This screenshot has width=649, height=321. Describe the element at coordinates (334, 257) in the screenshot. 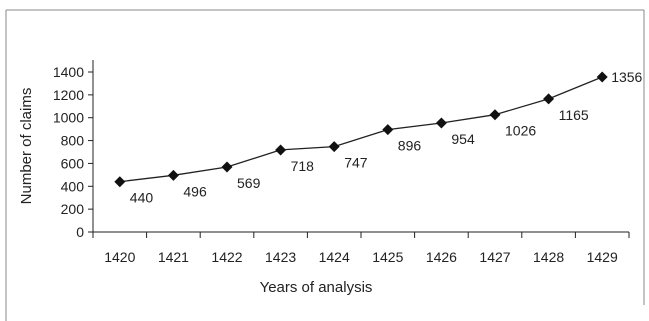

I see `x-tick-label: 1424` at that location.